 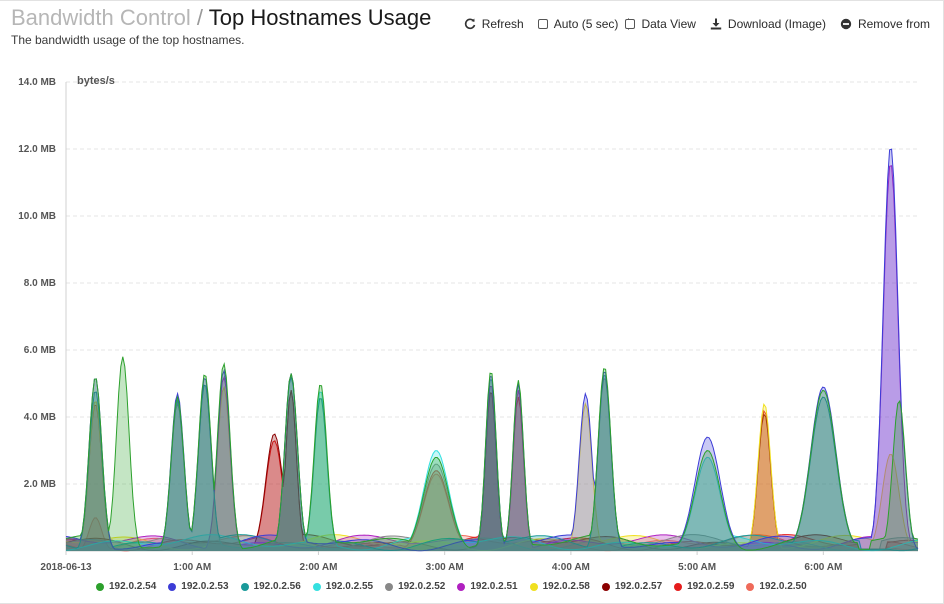 What do you see at coordinates (318, 567) in the screenshot?
I see `x-tick-label: 2:00 AM` at bounding box center [318, 567].